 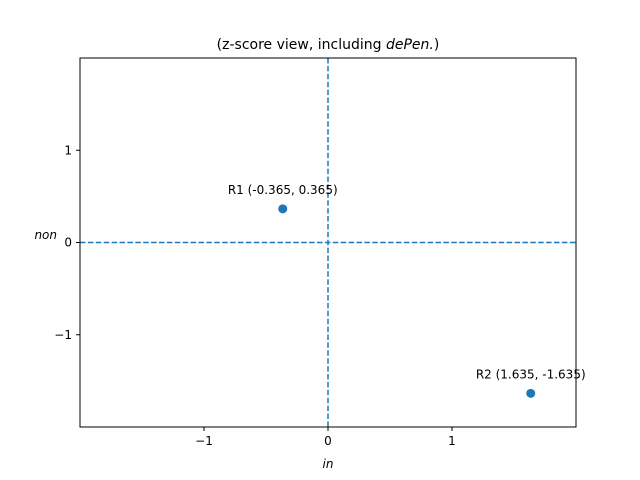 What do you see at coordinates (204, 441) in the screenshot?
I see `x-tick-label: −1` at bounding box center [204, 441].